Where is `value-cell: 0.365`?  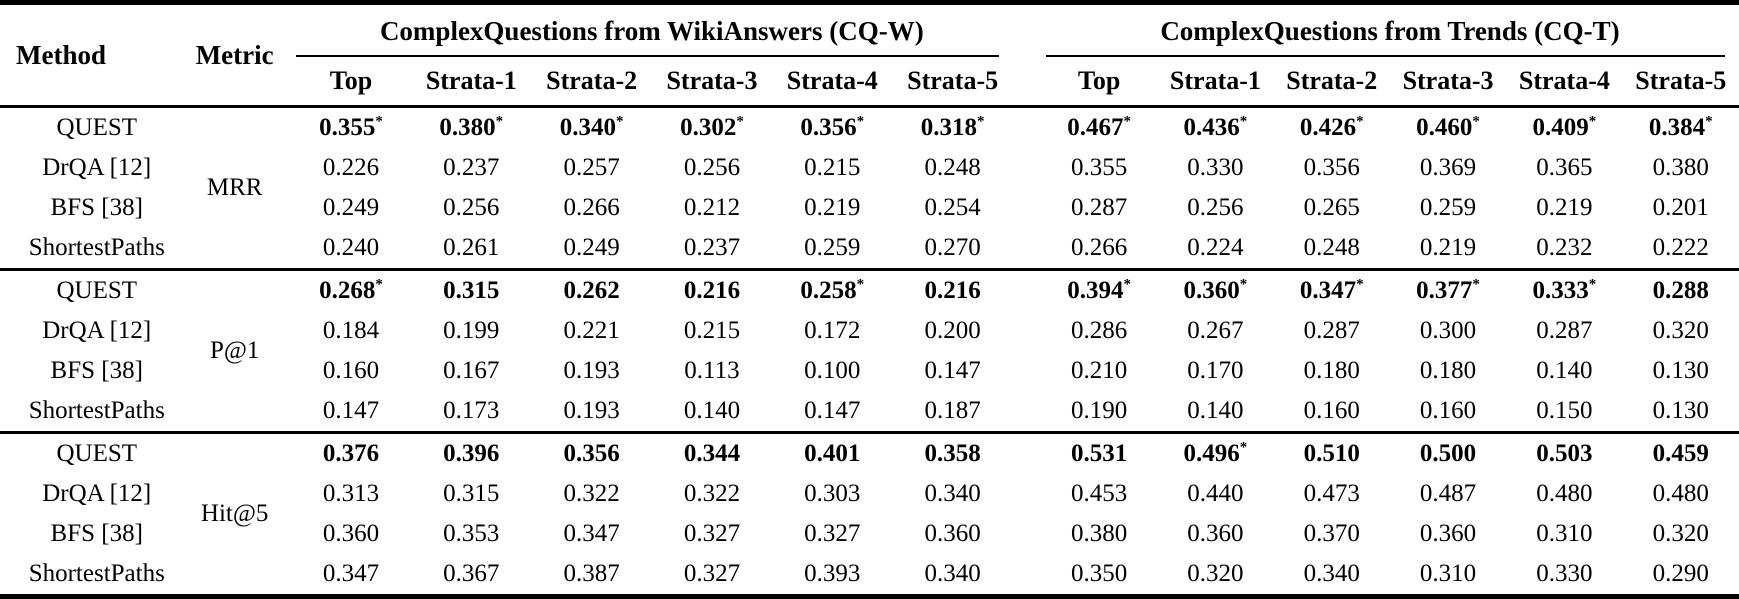 value-cell: 0.365 is located at coordinates (1564, 167).